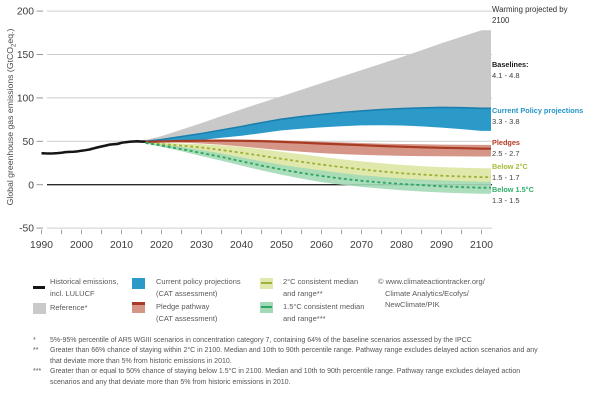 The image size is (600, 407). I want to click on one-five-c-swatch, so click(266, 307).